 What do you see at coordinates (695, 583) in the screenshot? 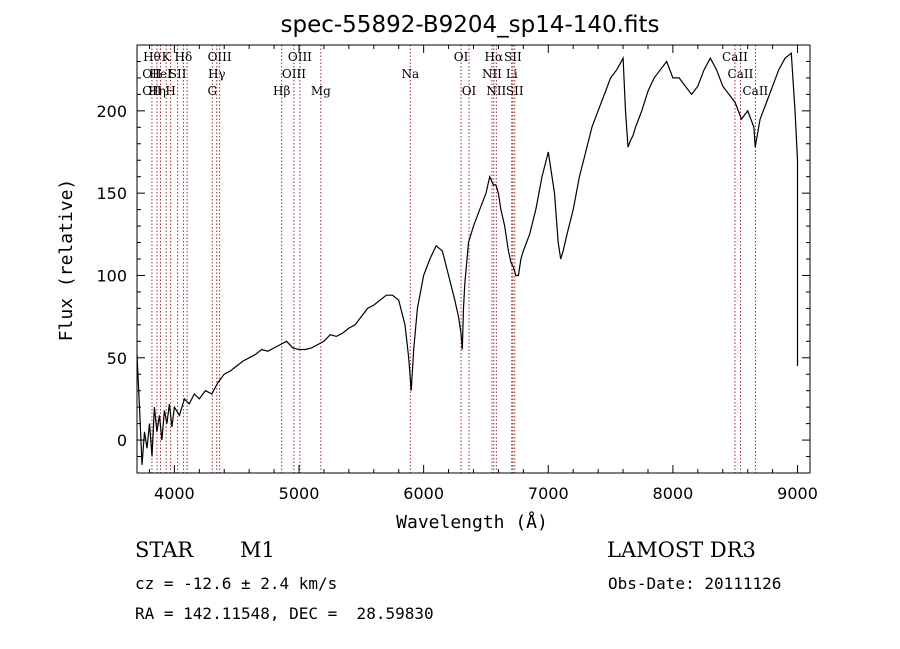
I see `obs-date: Obs-Date: 20111126` at bounding box center [695, 583].